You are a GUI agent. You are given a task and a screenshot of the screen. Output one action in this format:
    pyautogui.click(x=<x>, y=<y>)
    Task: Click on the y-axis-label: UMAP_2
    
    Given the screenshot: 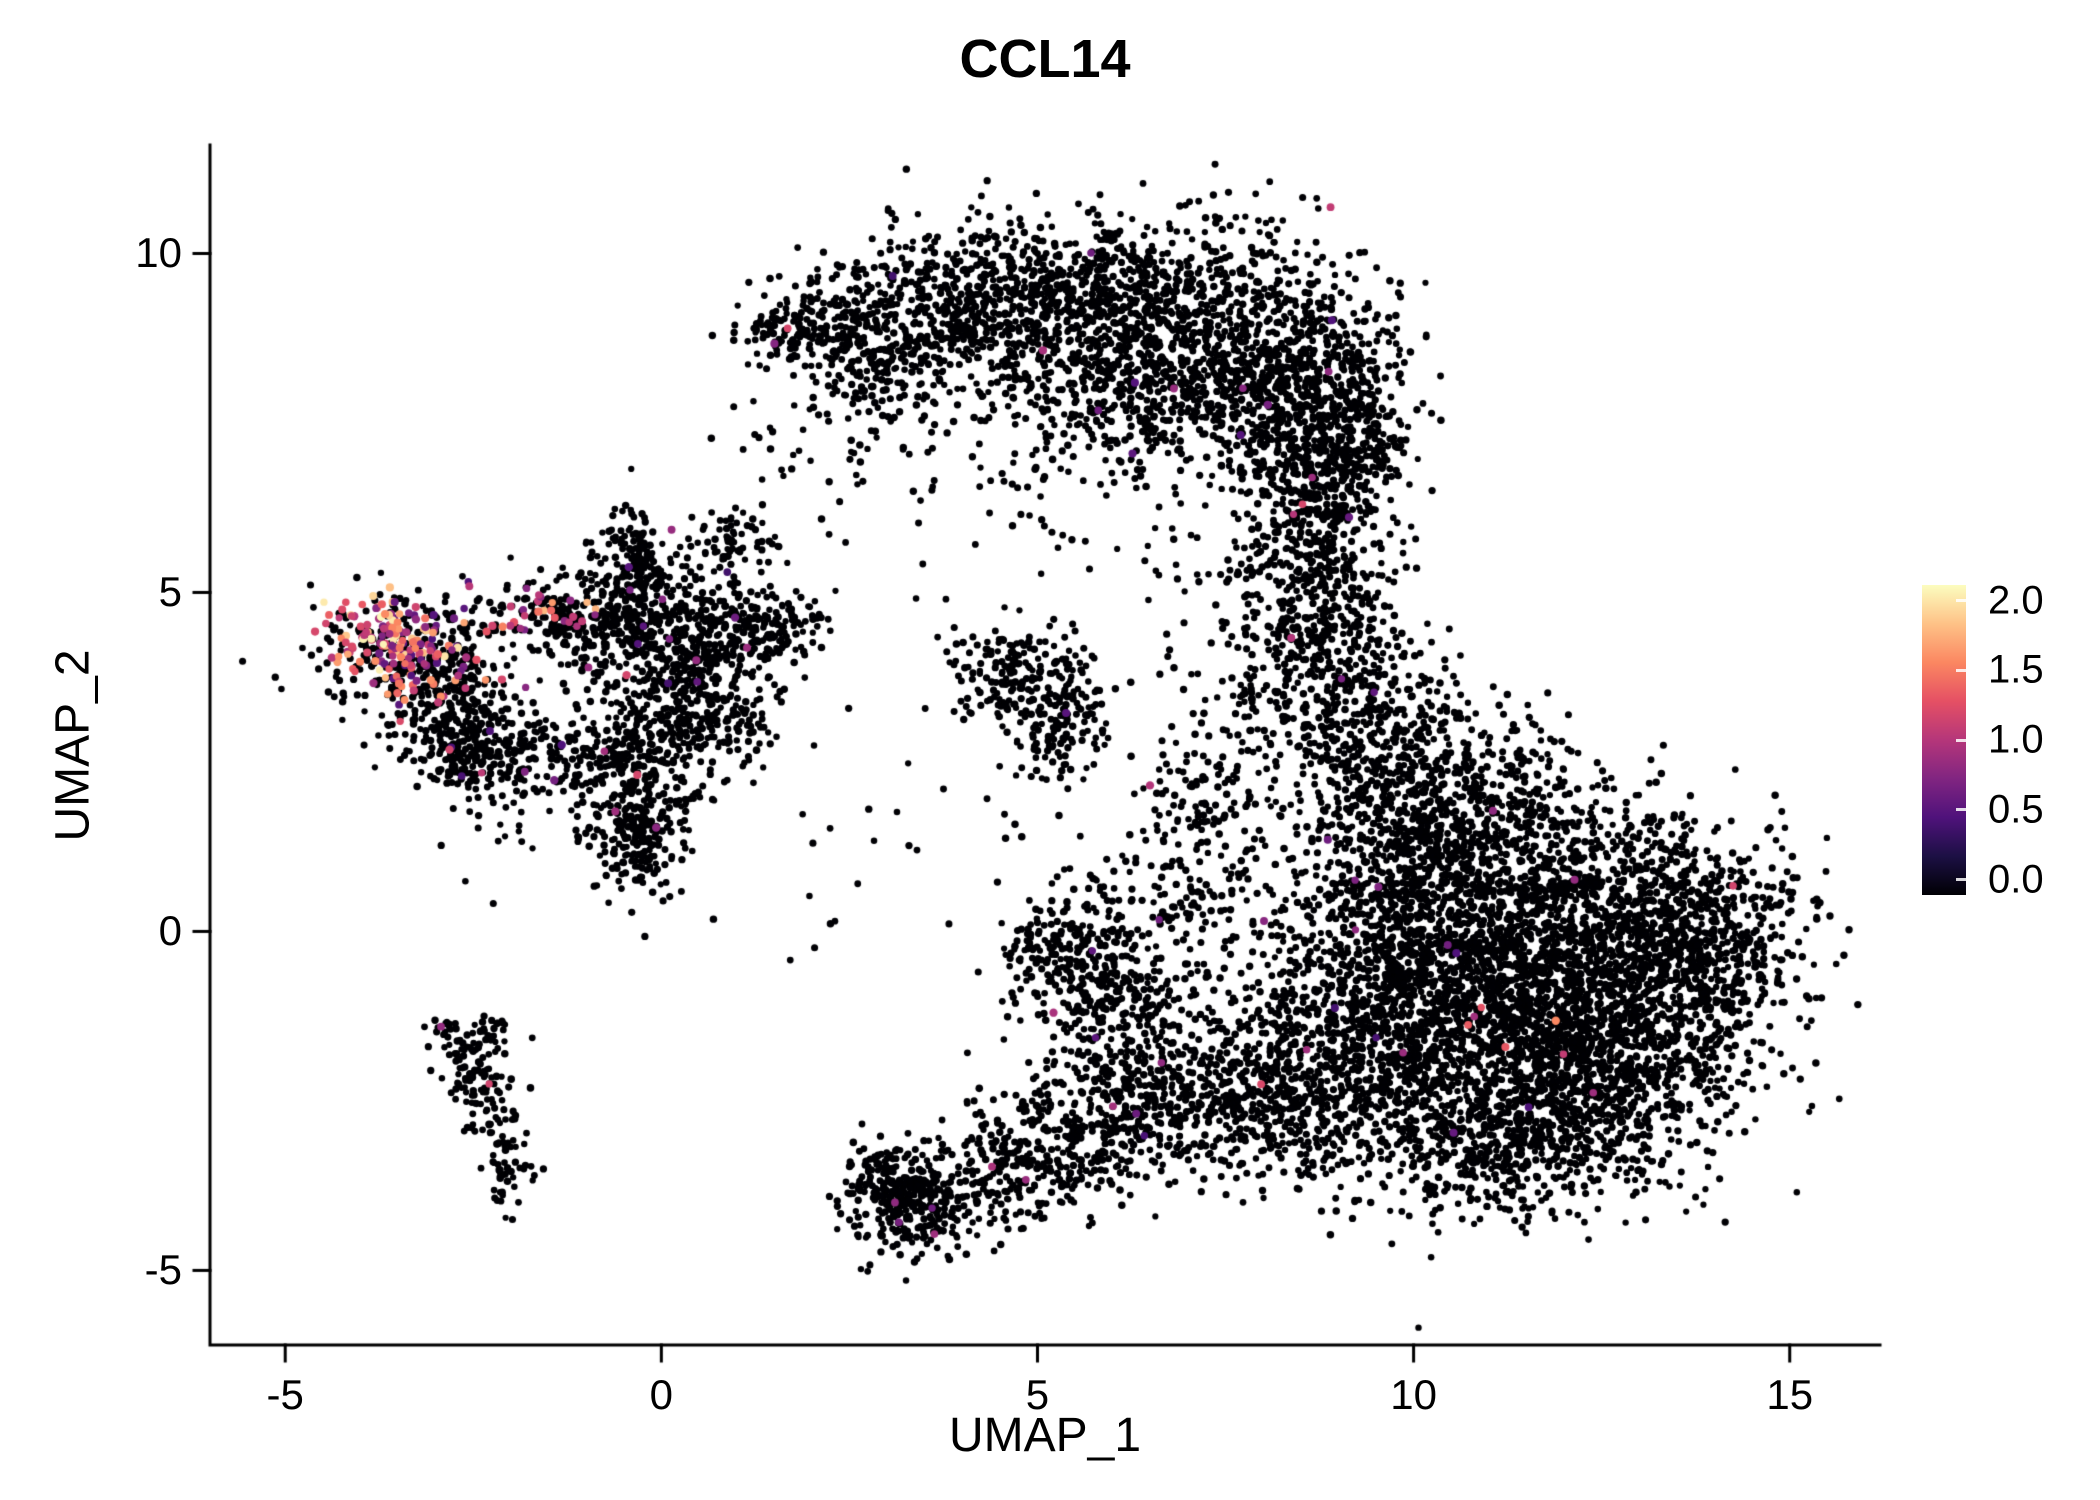 What is the action you would take?
    pyautogui.click(x=73, y=745)
    